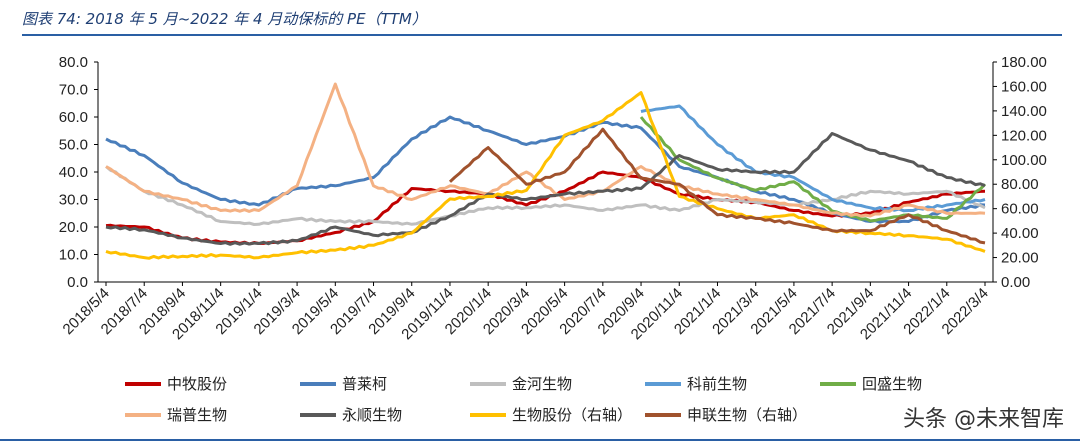  Describe the element at coordinates (542, 384) in the screenshot. I see `legend-label-3: 金河生物` at that location.